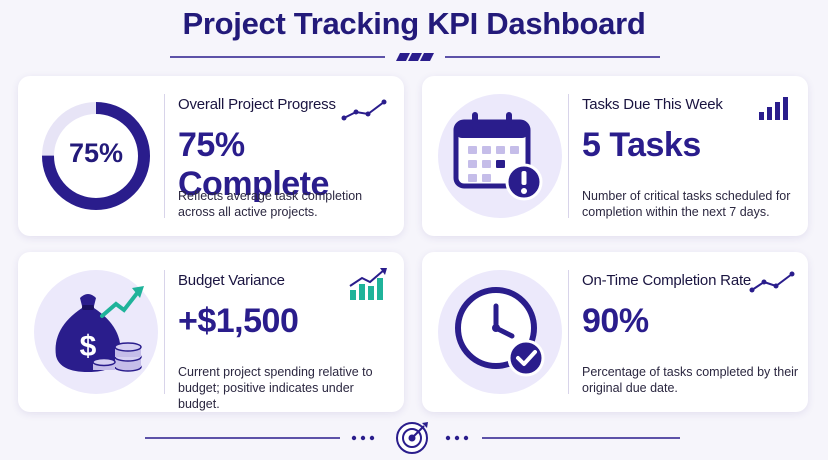 The height and width of the screenshot is (460, 828). I want to click on title-divider, so click(415, 57).